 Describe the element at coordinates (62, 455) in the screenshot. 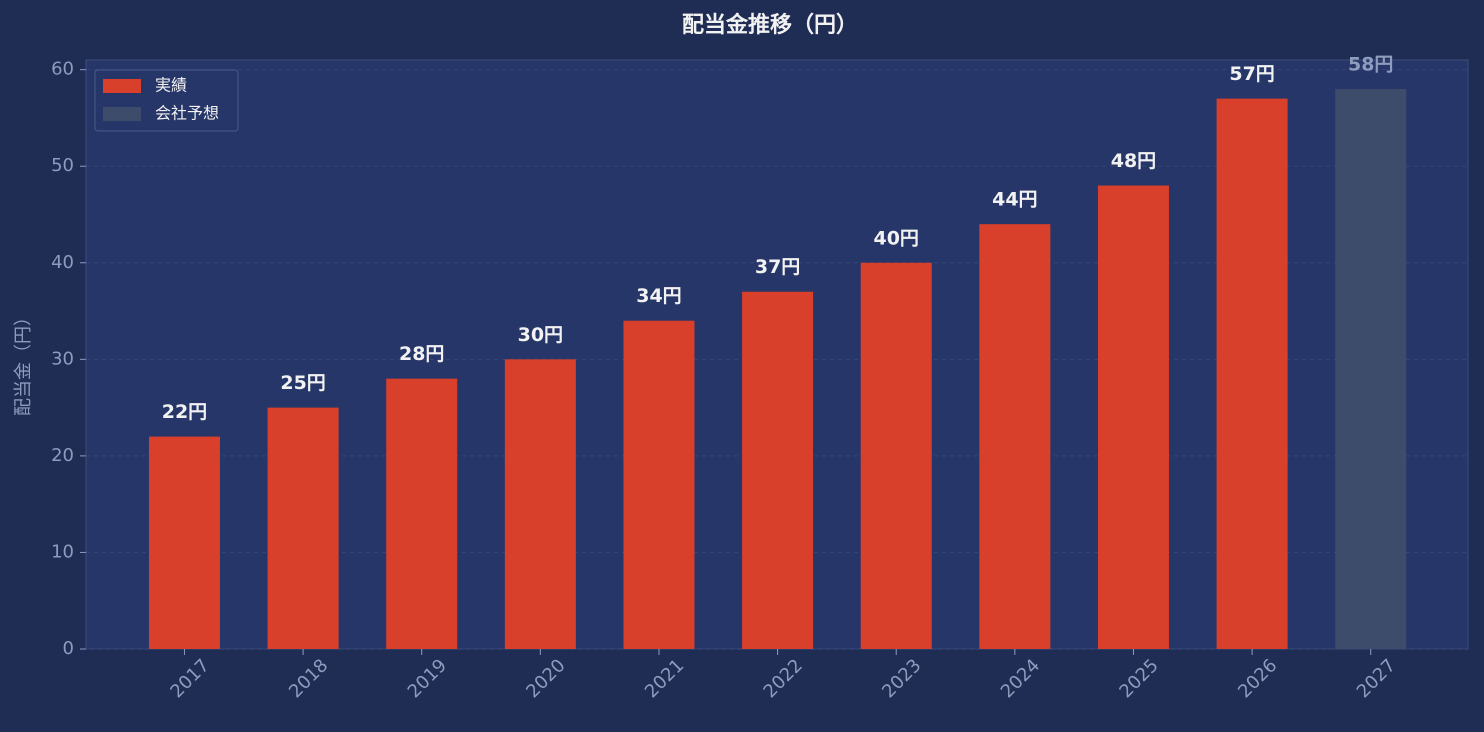

I see `y-tick-label: 20` at that location.